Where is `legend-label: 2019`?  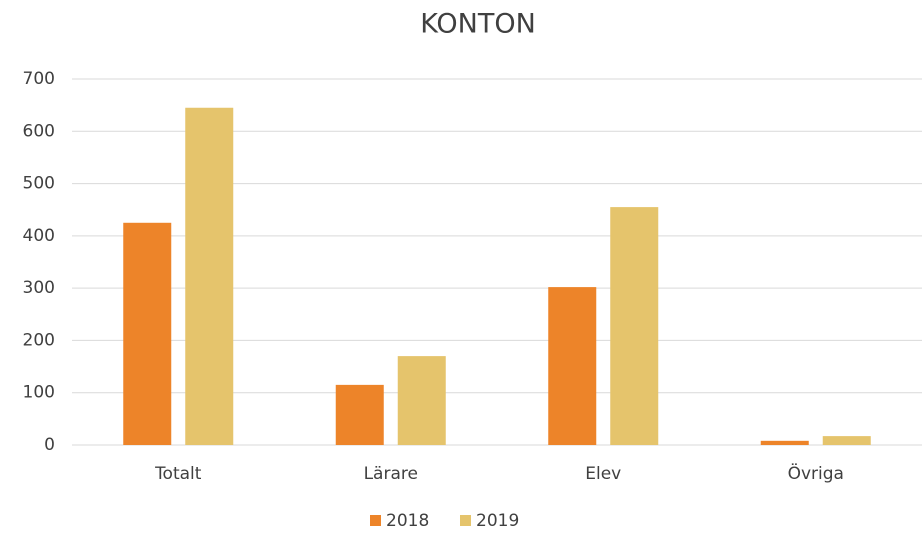
legend-label: 2019 is located at coordinates (497, 521).